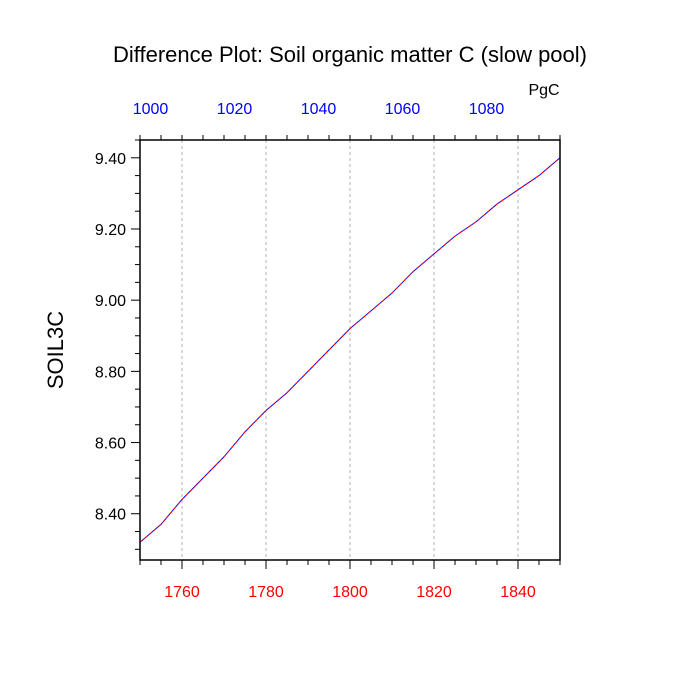  I want to click on y-axis-label: SOIL3C, so click(55, 350).